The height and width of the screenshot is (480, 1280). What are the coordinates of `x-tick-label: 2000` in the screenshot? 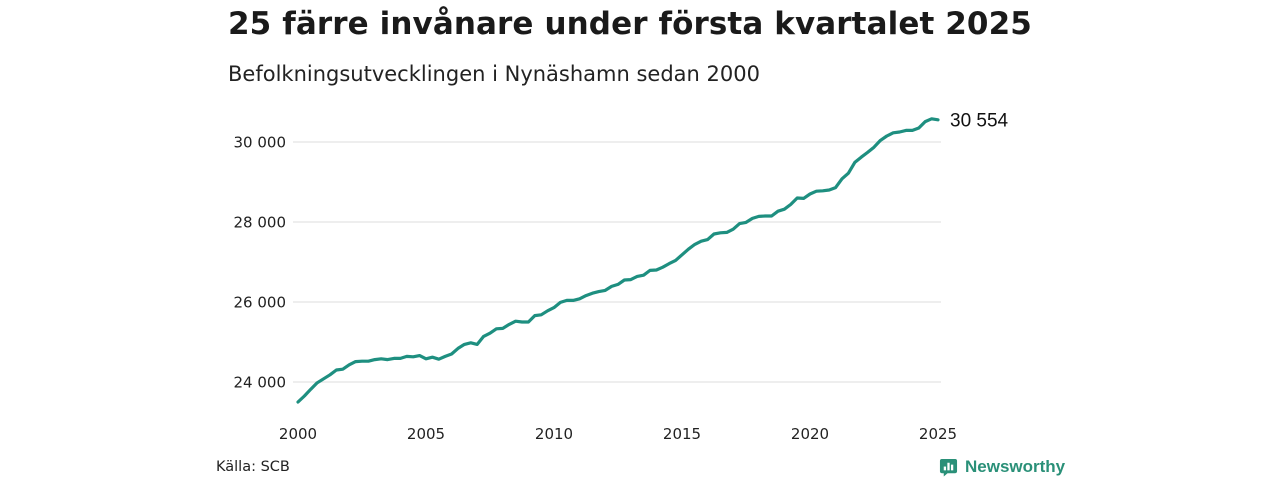 It's located at (298, 434).